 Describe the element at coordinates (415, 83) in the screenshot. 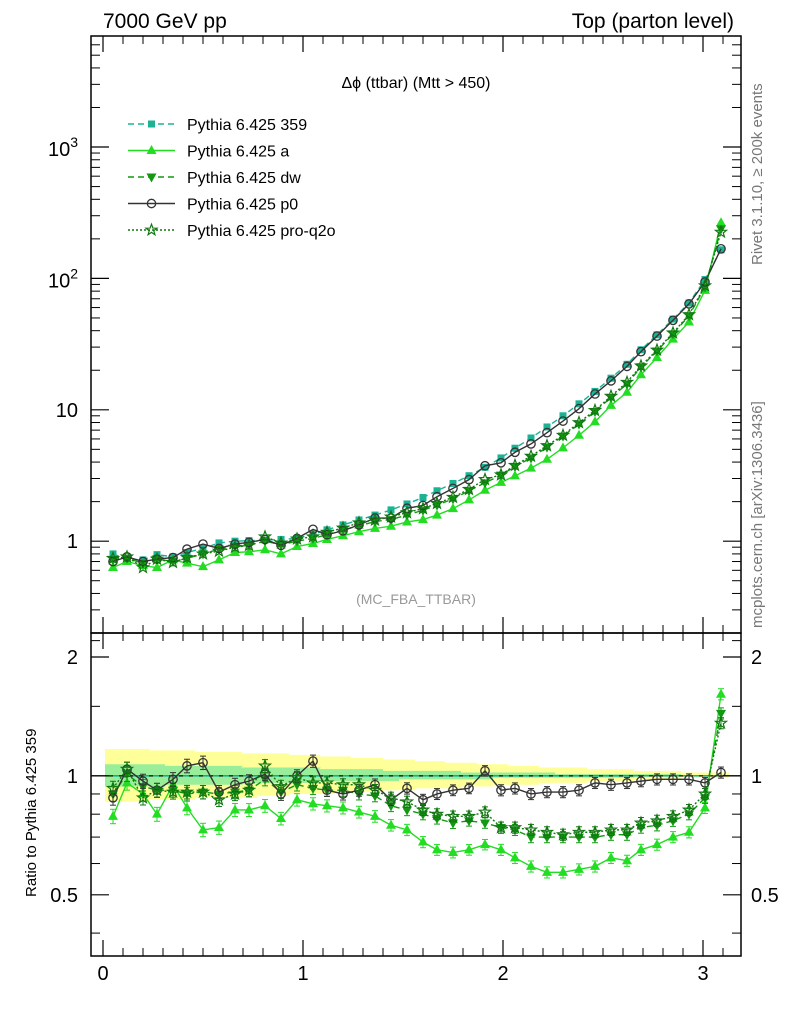

I see `plot-title: Δϕ (ttbar) (Mtt > 450)` at that location.